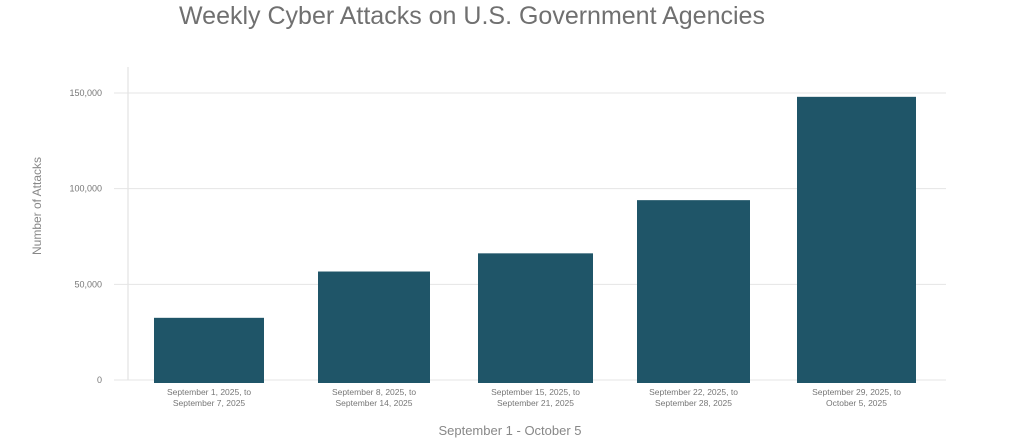 This screenshot has width=1024, height=438. Describe the element at coordinates (99, 380) in the screenshot. I see `y-tick-label: 0` at that location.